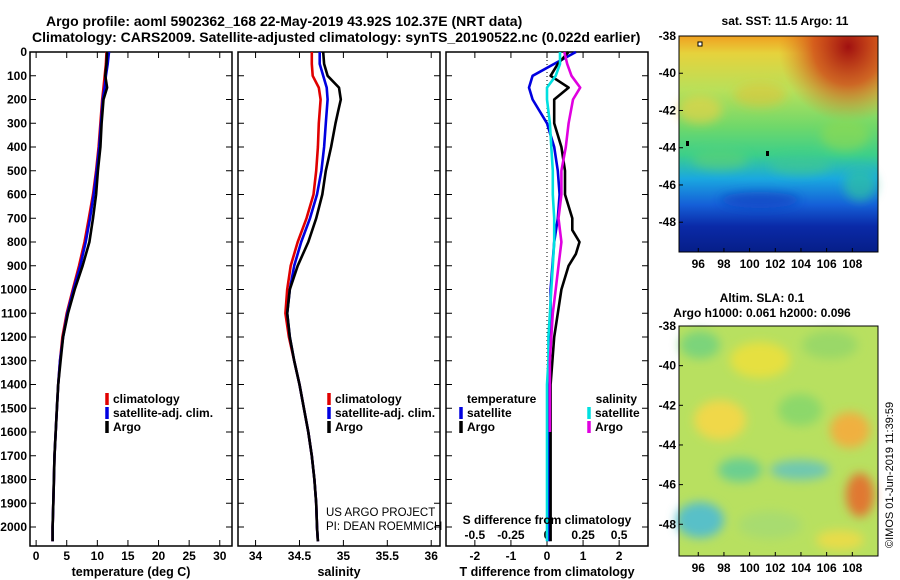  What do you see at coordinates (565, 241) in the screenshot?
I see `series-line-salinity-argo` at bounding box center [565, 241].